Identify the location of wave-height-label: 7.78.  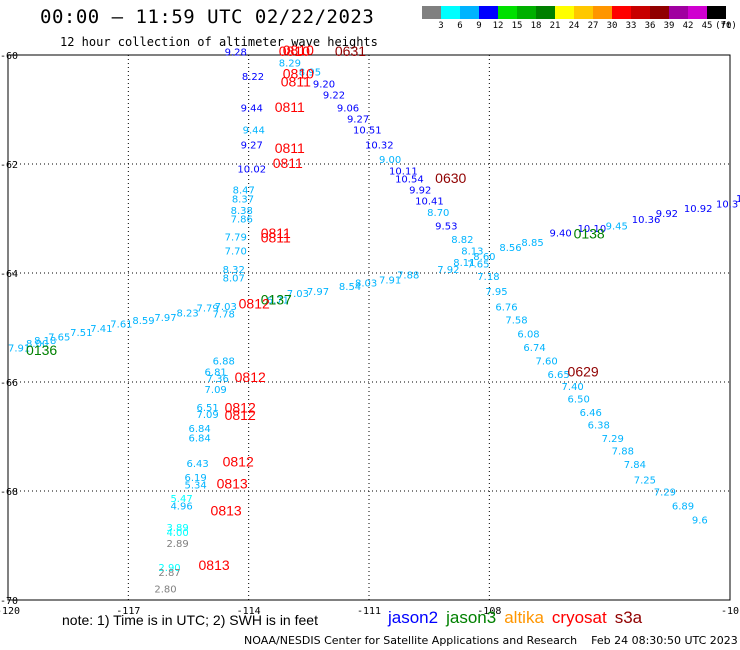
(224, 315).